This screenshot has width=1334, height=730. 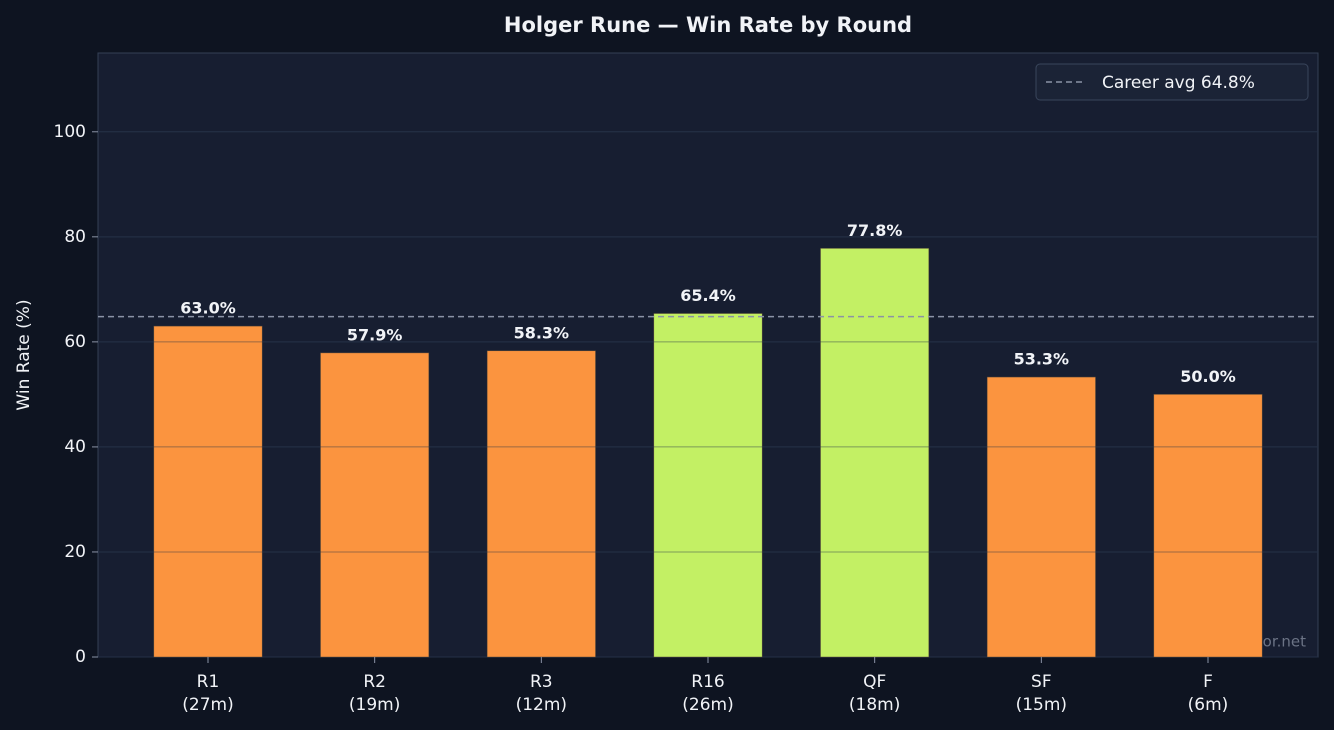 I want to click on x-tick-note: (26m), so click(x=707, y=705).